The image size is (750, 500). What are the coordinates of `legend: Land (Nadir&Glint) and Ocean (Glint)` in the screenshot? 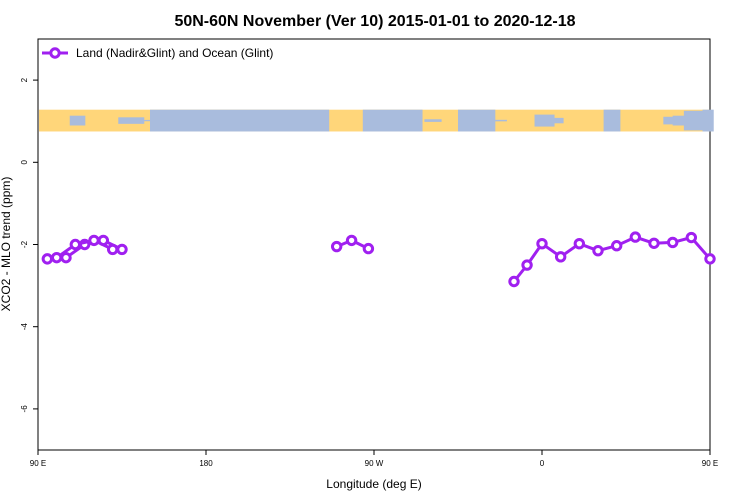 It's located at (157, 53).